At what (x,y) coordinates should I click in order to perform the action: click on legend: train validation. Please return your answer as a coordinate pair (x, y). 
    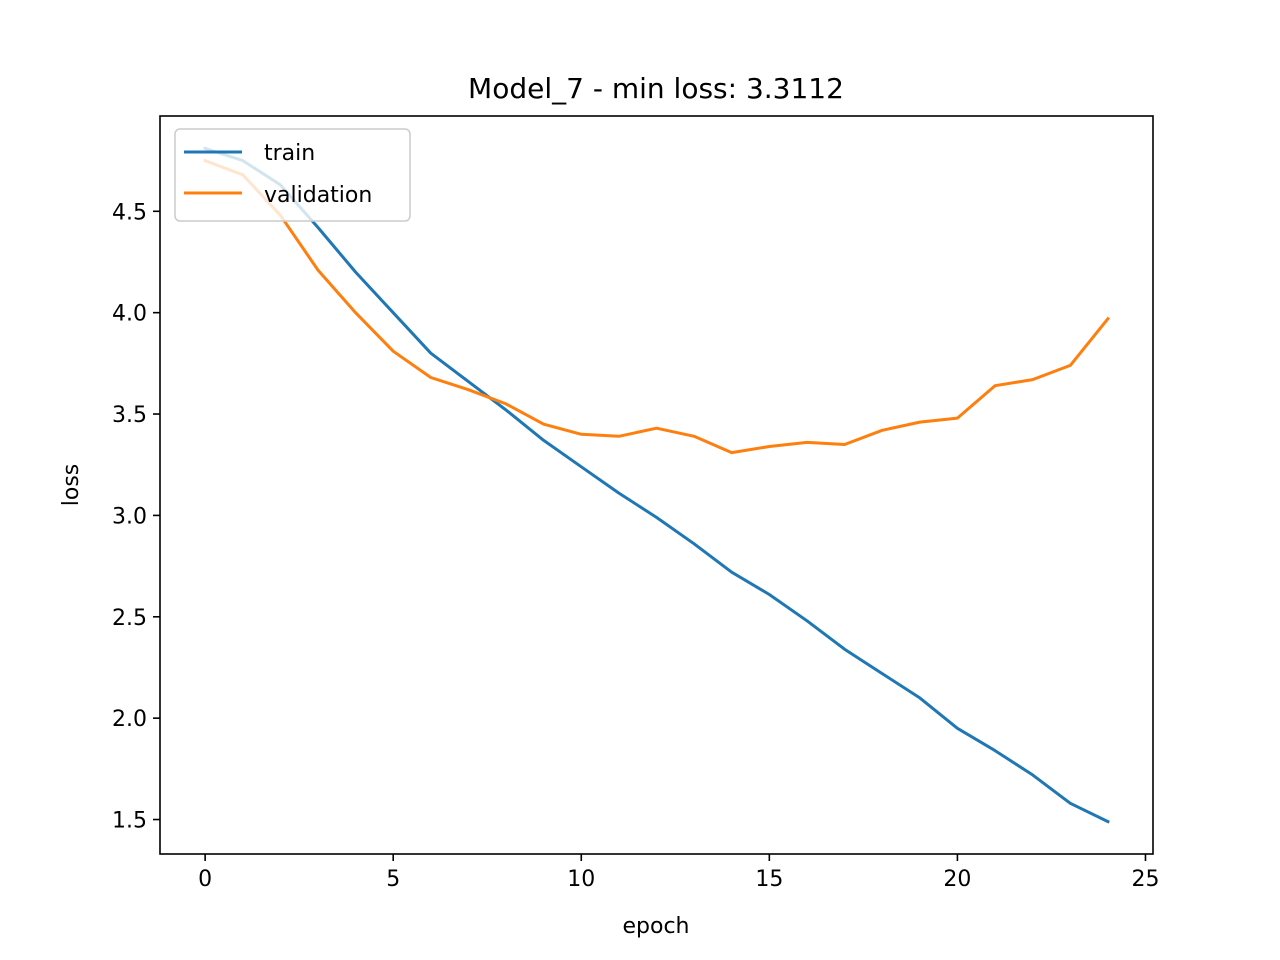
    Looking at the image, I should click on (292, 175).